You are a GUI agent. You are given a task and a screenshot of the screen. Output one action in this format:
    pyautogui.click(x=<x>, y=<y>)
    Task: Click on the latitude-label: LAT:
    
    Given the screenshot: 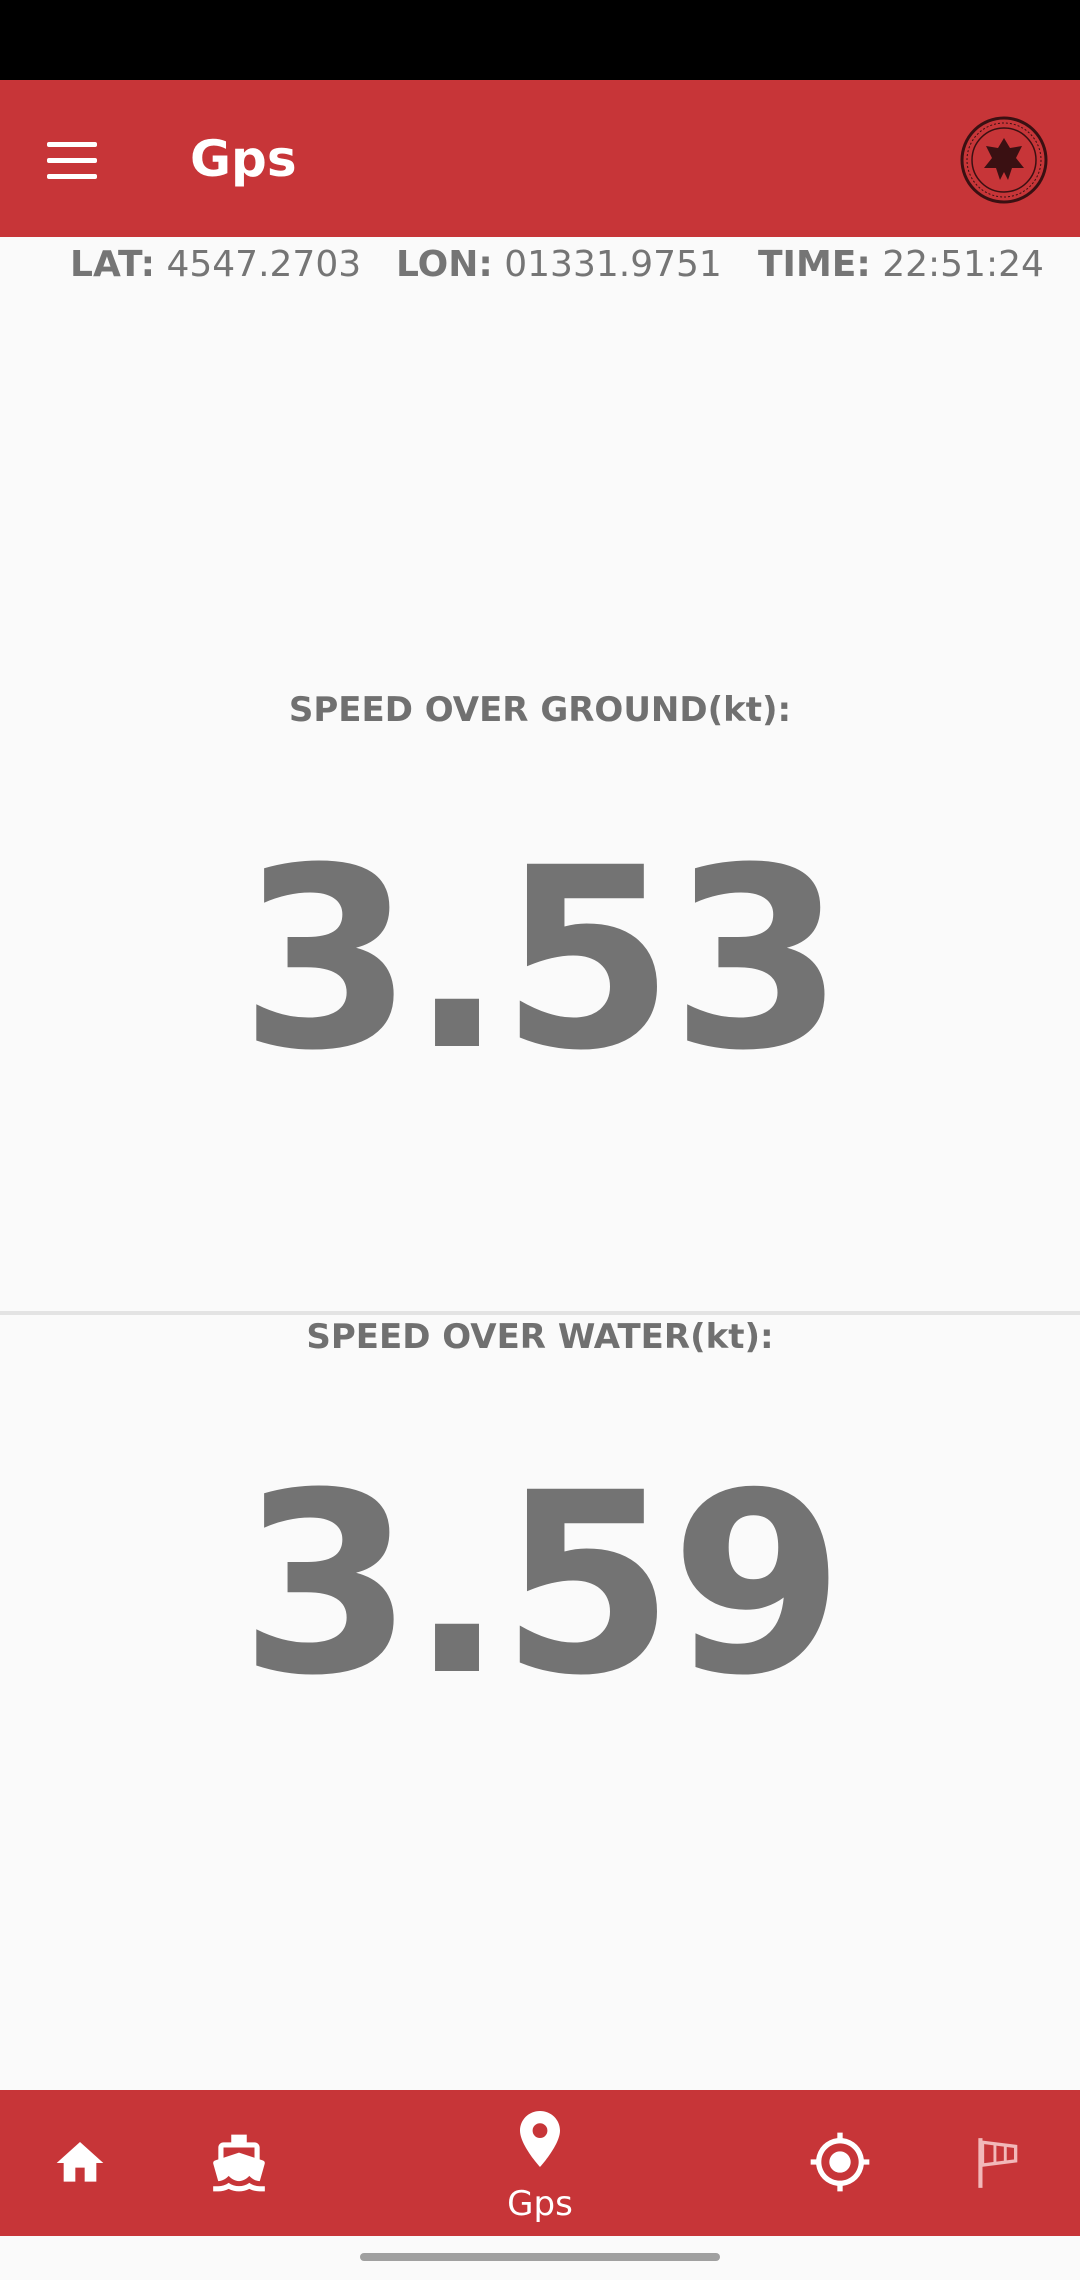 What is the action you would take?
    pyautogui.click(x=112, y=264)
    